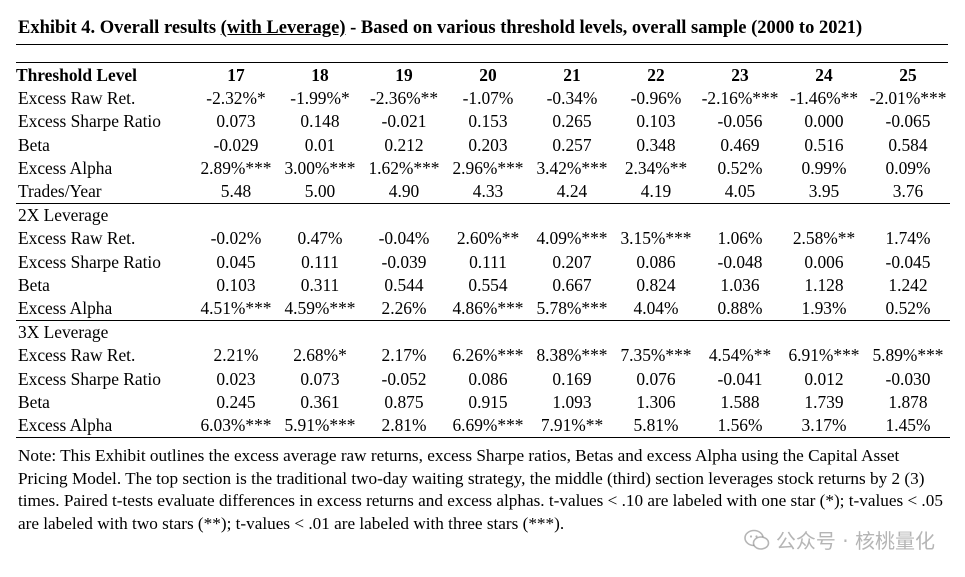  I want to click on row-label: Beta, so click(34, 144).